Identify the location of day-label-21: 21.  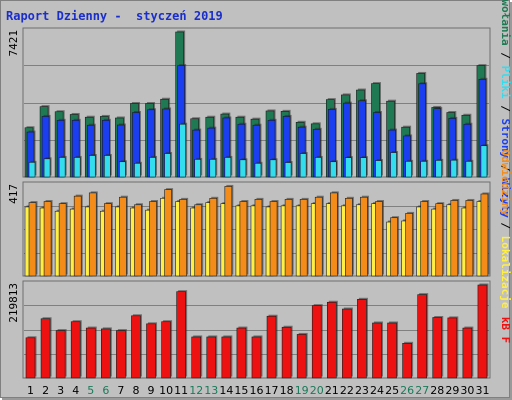
(332, 390).